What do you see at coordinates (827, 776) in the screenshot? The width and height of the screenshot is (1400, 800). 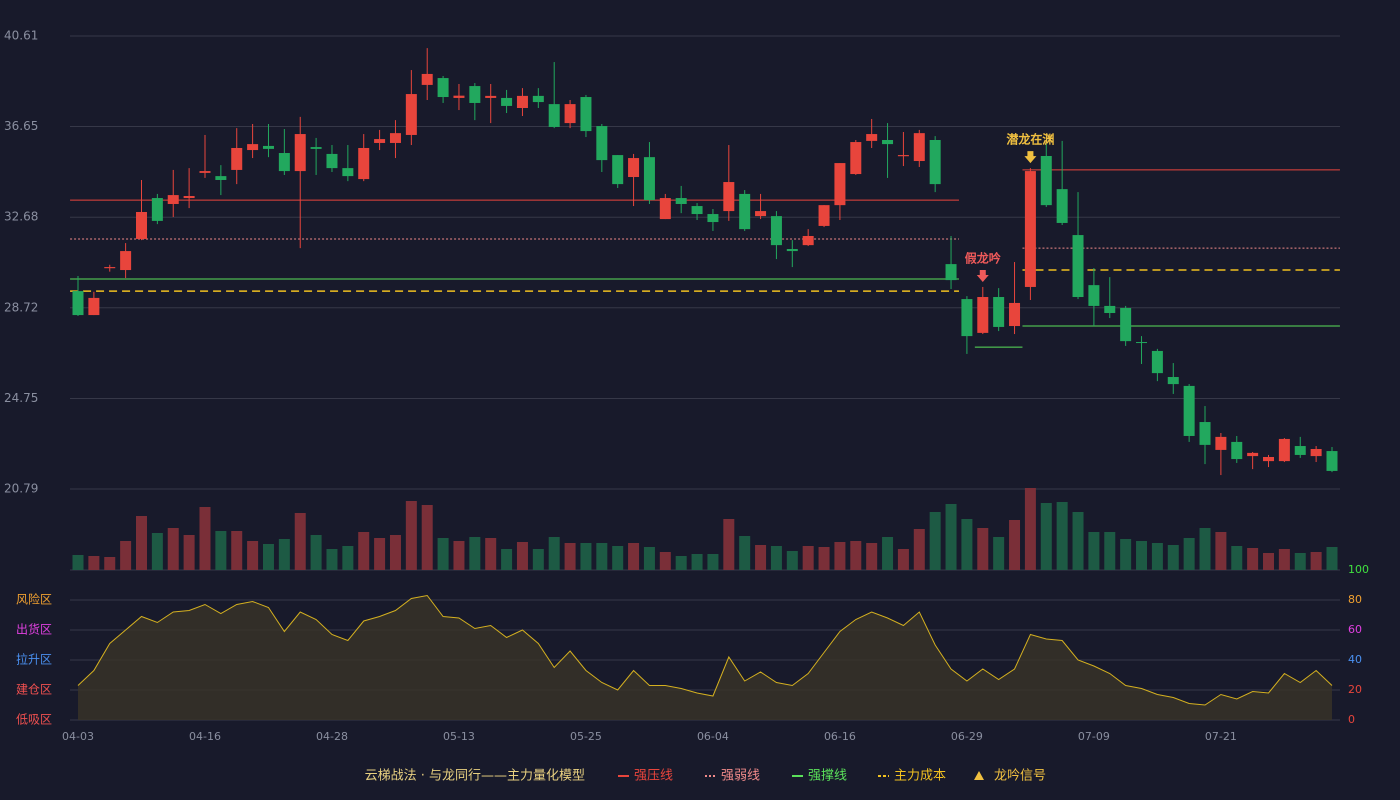 I see `legend-label: 强撑线` at bounding box center [827, 776].